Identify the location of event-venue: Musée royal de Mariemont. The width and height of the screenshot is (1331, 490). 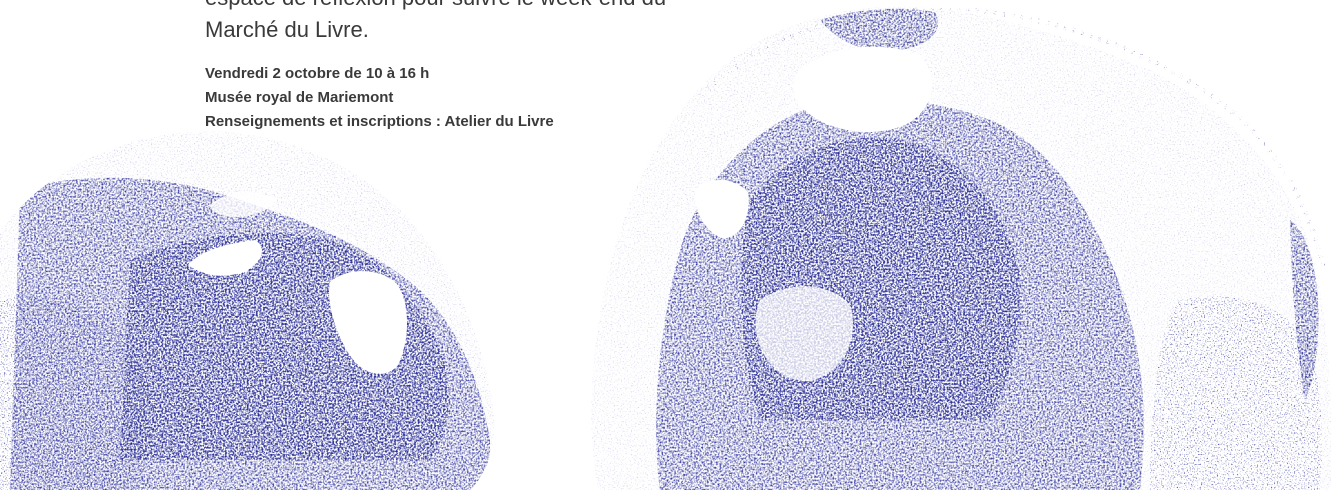
(299, 97).